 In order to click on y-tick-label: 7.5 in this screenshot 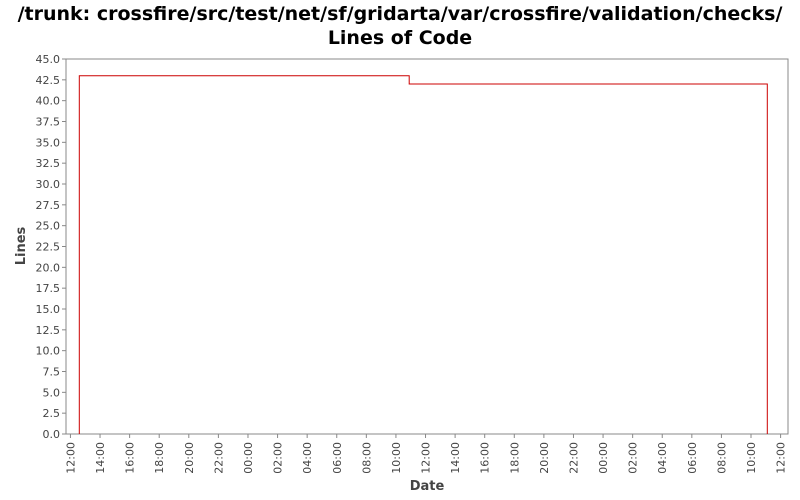, I will do `click(52, 372)`.